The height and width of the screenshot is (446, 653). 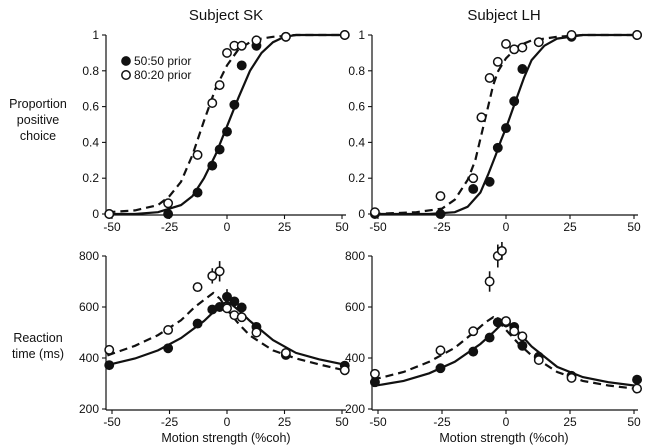 I want to click on lh-rt-y-tick-label: 800, so click(x=355, y=256).